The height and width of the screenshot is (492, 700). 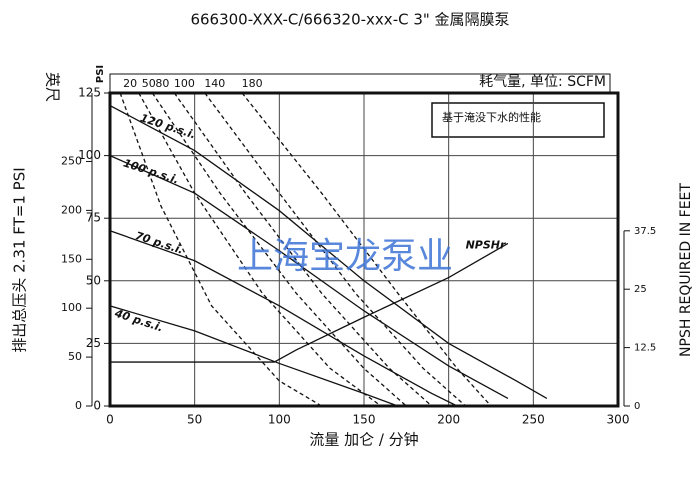 I want to click on y-tick-label: 25, so click(x=93, y=343).